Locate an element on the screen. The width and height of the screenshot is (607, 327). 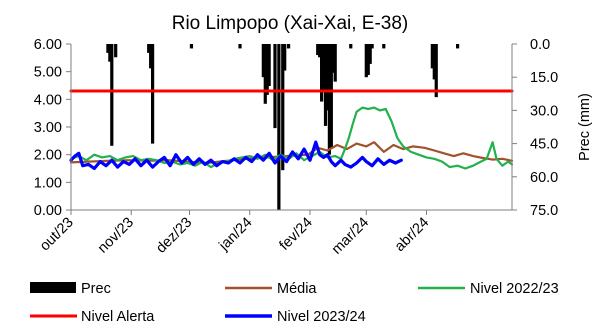
legend-item-nivel-alerta: Nivel Alerta is located at coordinates (92, 317).